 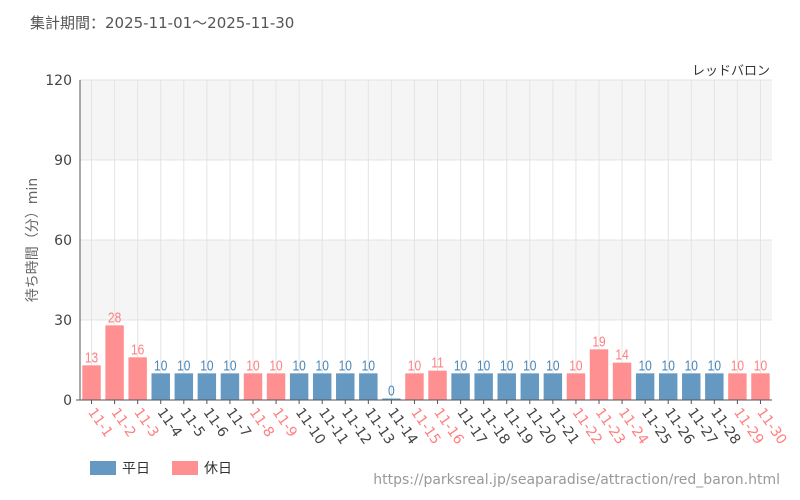 I want to click on legend-item-weekday: 平日, so click(x=120, y=468).